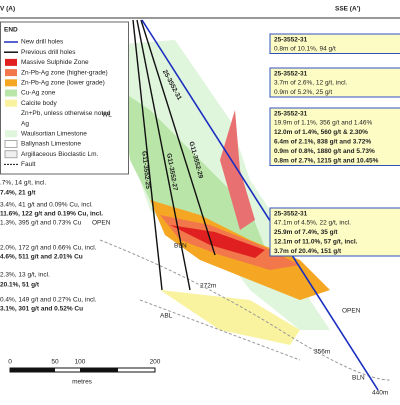 This screenshot has height=405, width=400. Describe the element at coordinates (322, 142) in the screenshot. I see `callout-line: 6.4m of 2.1%, 838 g/t and 3.72%` at that location.